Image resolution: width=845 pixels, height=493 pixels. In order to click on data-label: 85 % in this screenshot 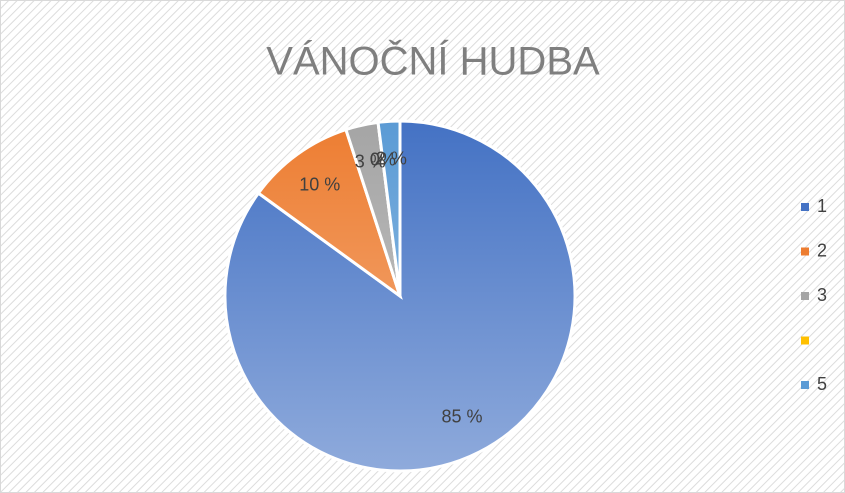, I will do `click(461, 416)`.